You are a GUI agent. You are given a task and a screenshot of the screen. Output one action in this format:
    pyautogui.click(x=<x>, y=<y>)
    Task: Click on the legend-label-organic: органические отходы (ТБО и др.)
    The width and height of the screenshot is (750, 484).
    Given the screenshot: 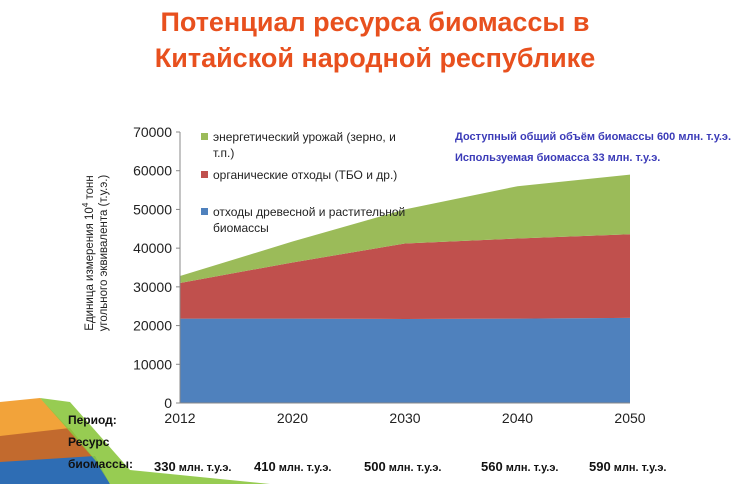 What is the action you would take?
    pyautogui.click(x=305, y=175)
    